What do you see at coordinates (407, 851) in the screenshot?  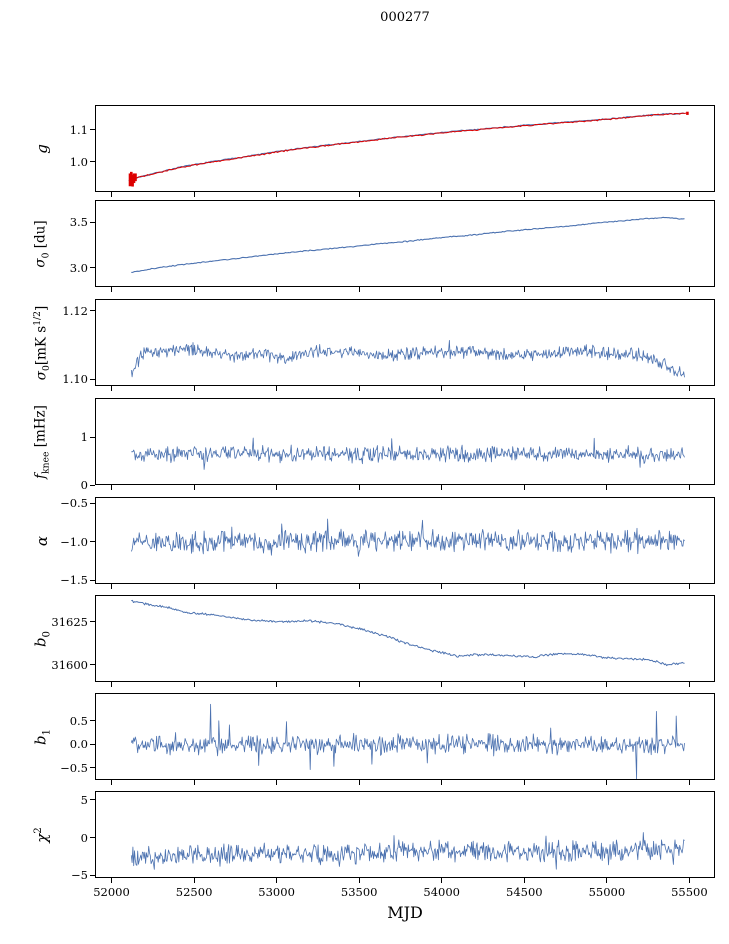 I see `series-line-chi2-line` at bounding box center [407, 851].